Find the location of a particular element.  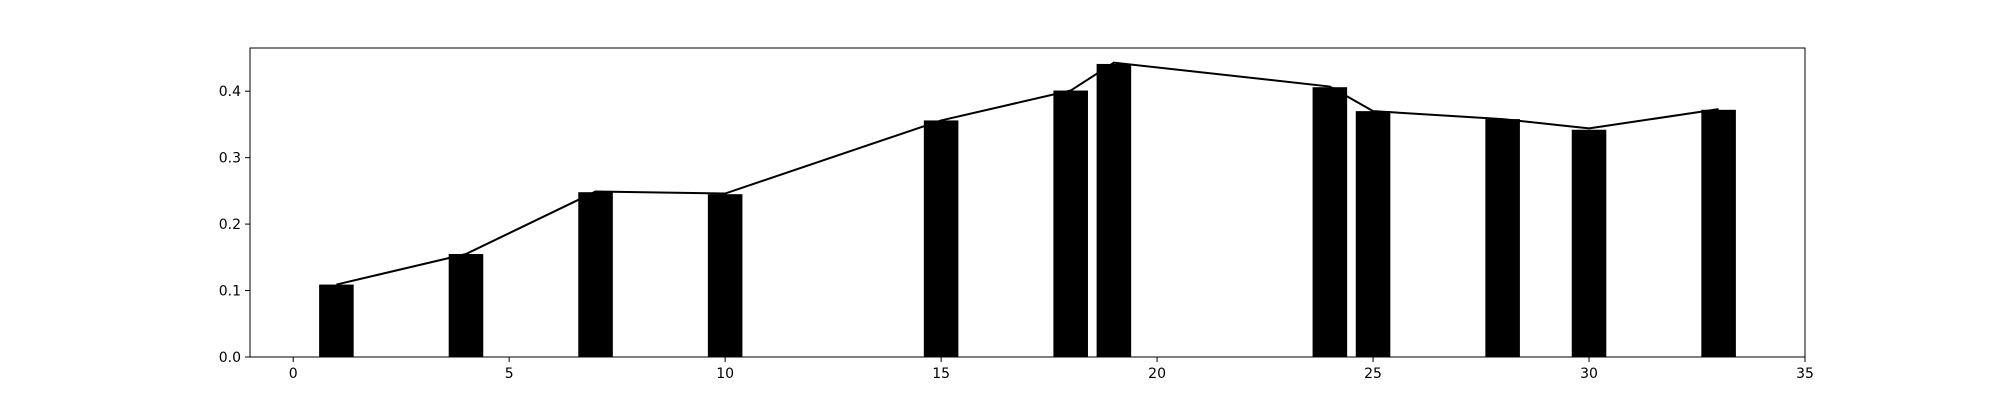

x-tick-label: 10 is located at coordinates (725, 374).